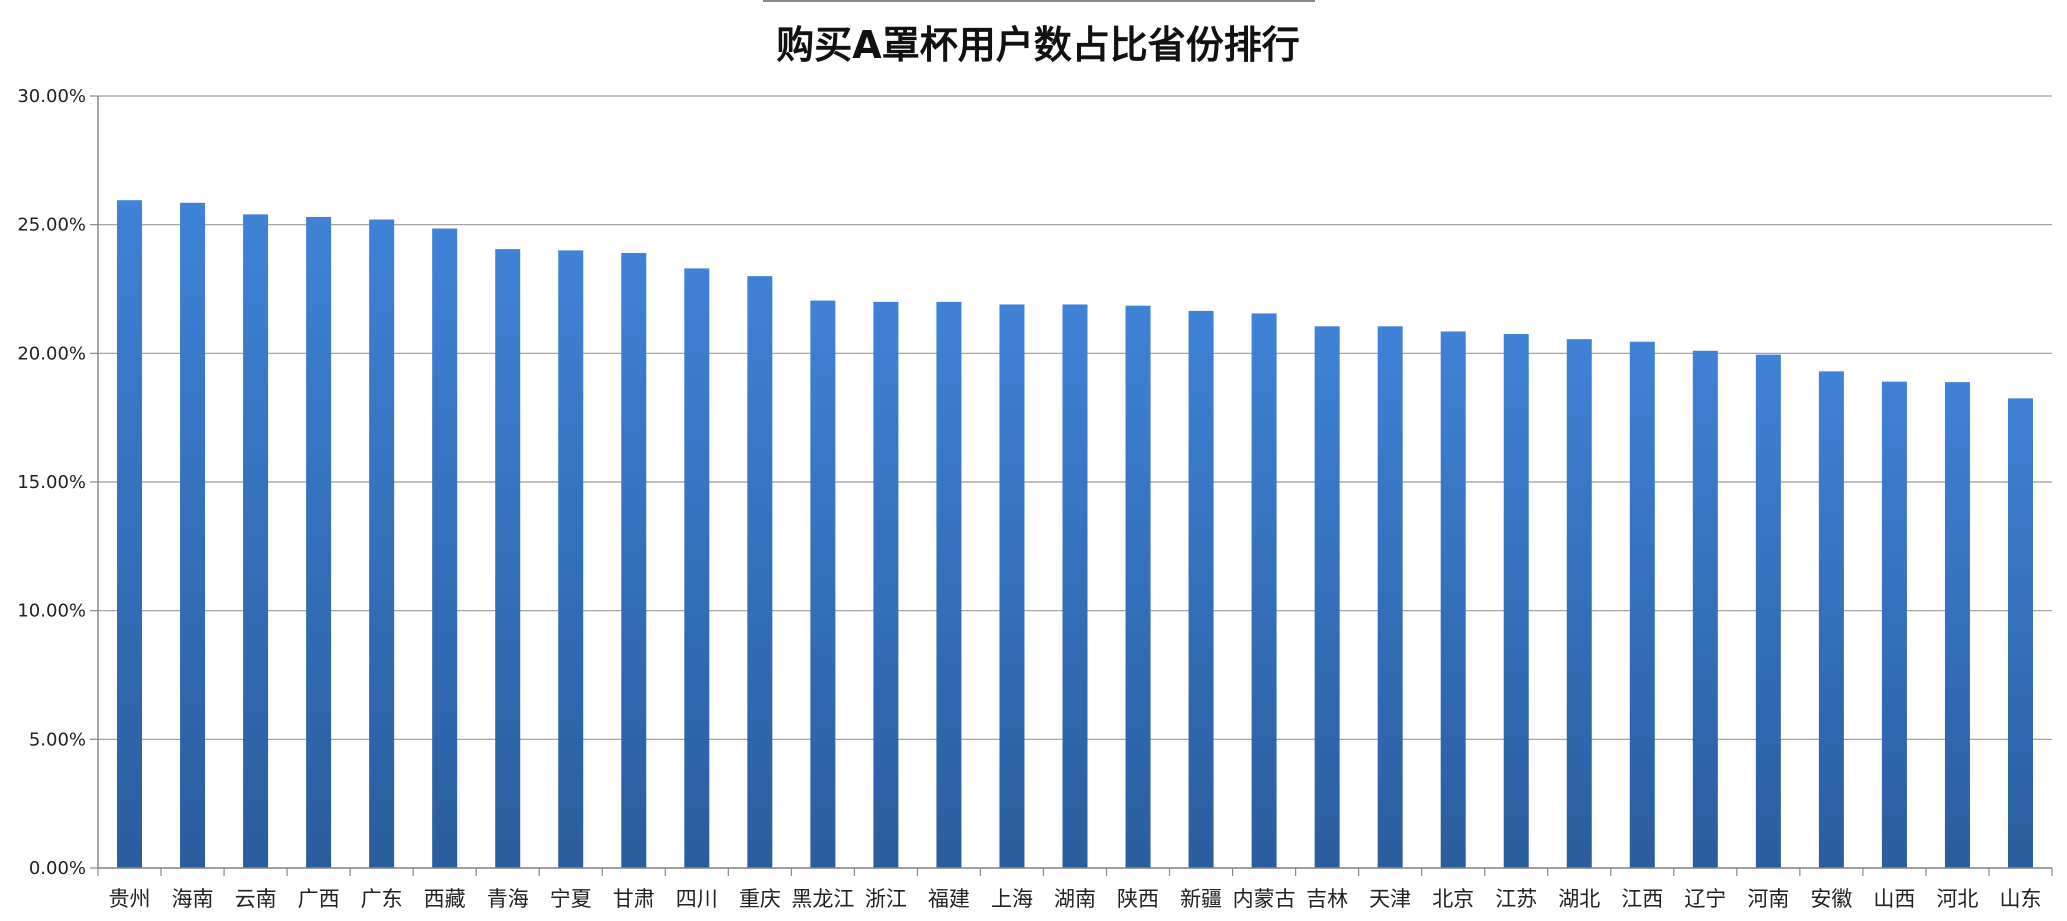  I want to click on y-axis-ticks: 0.00% 5.00% 10.00% 15.00% 20.00% 25.00% 30.00%, so click(57, 482).